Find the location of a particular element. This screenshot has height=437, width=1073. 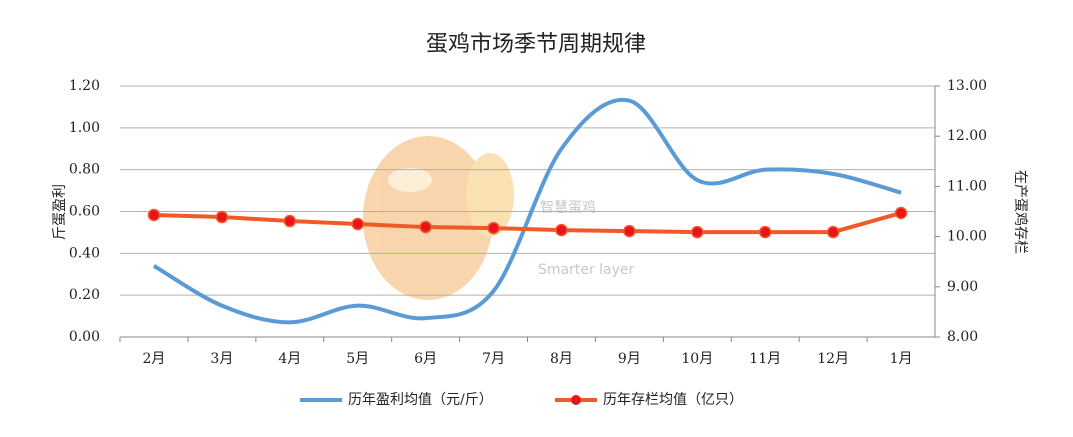

x-tick-label: 7月 is located at coordinates (493, 359).